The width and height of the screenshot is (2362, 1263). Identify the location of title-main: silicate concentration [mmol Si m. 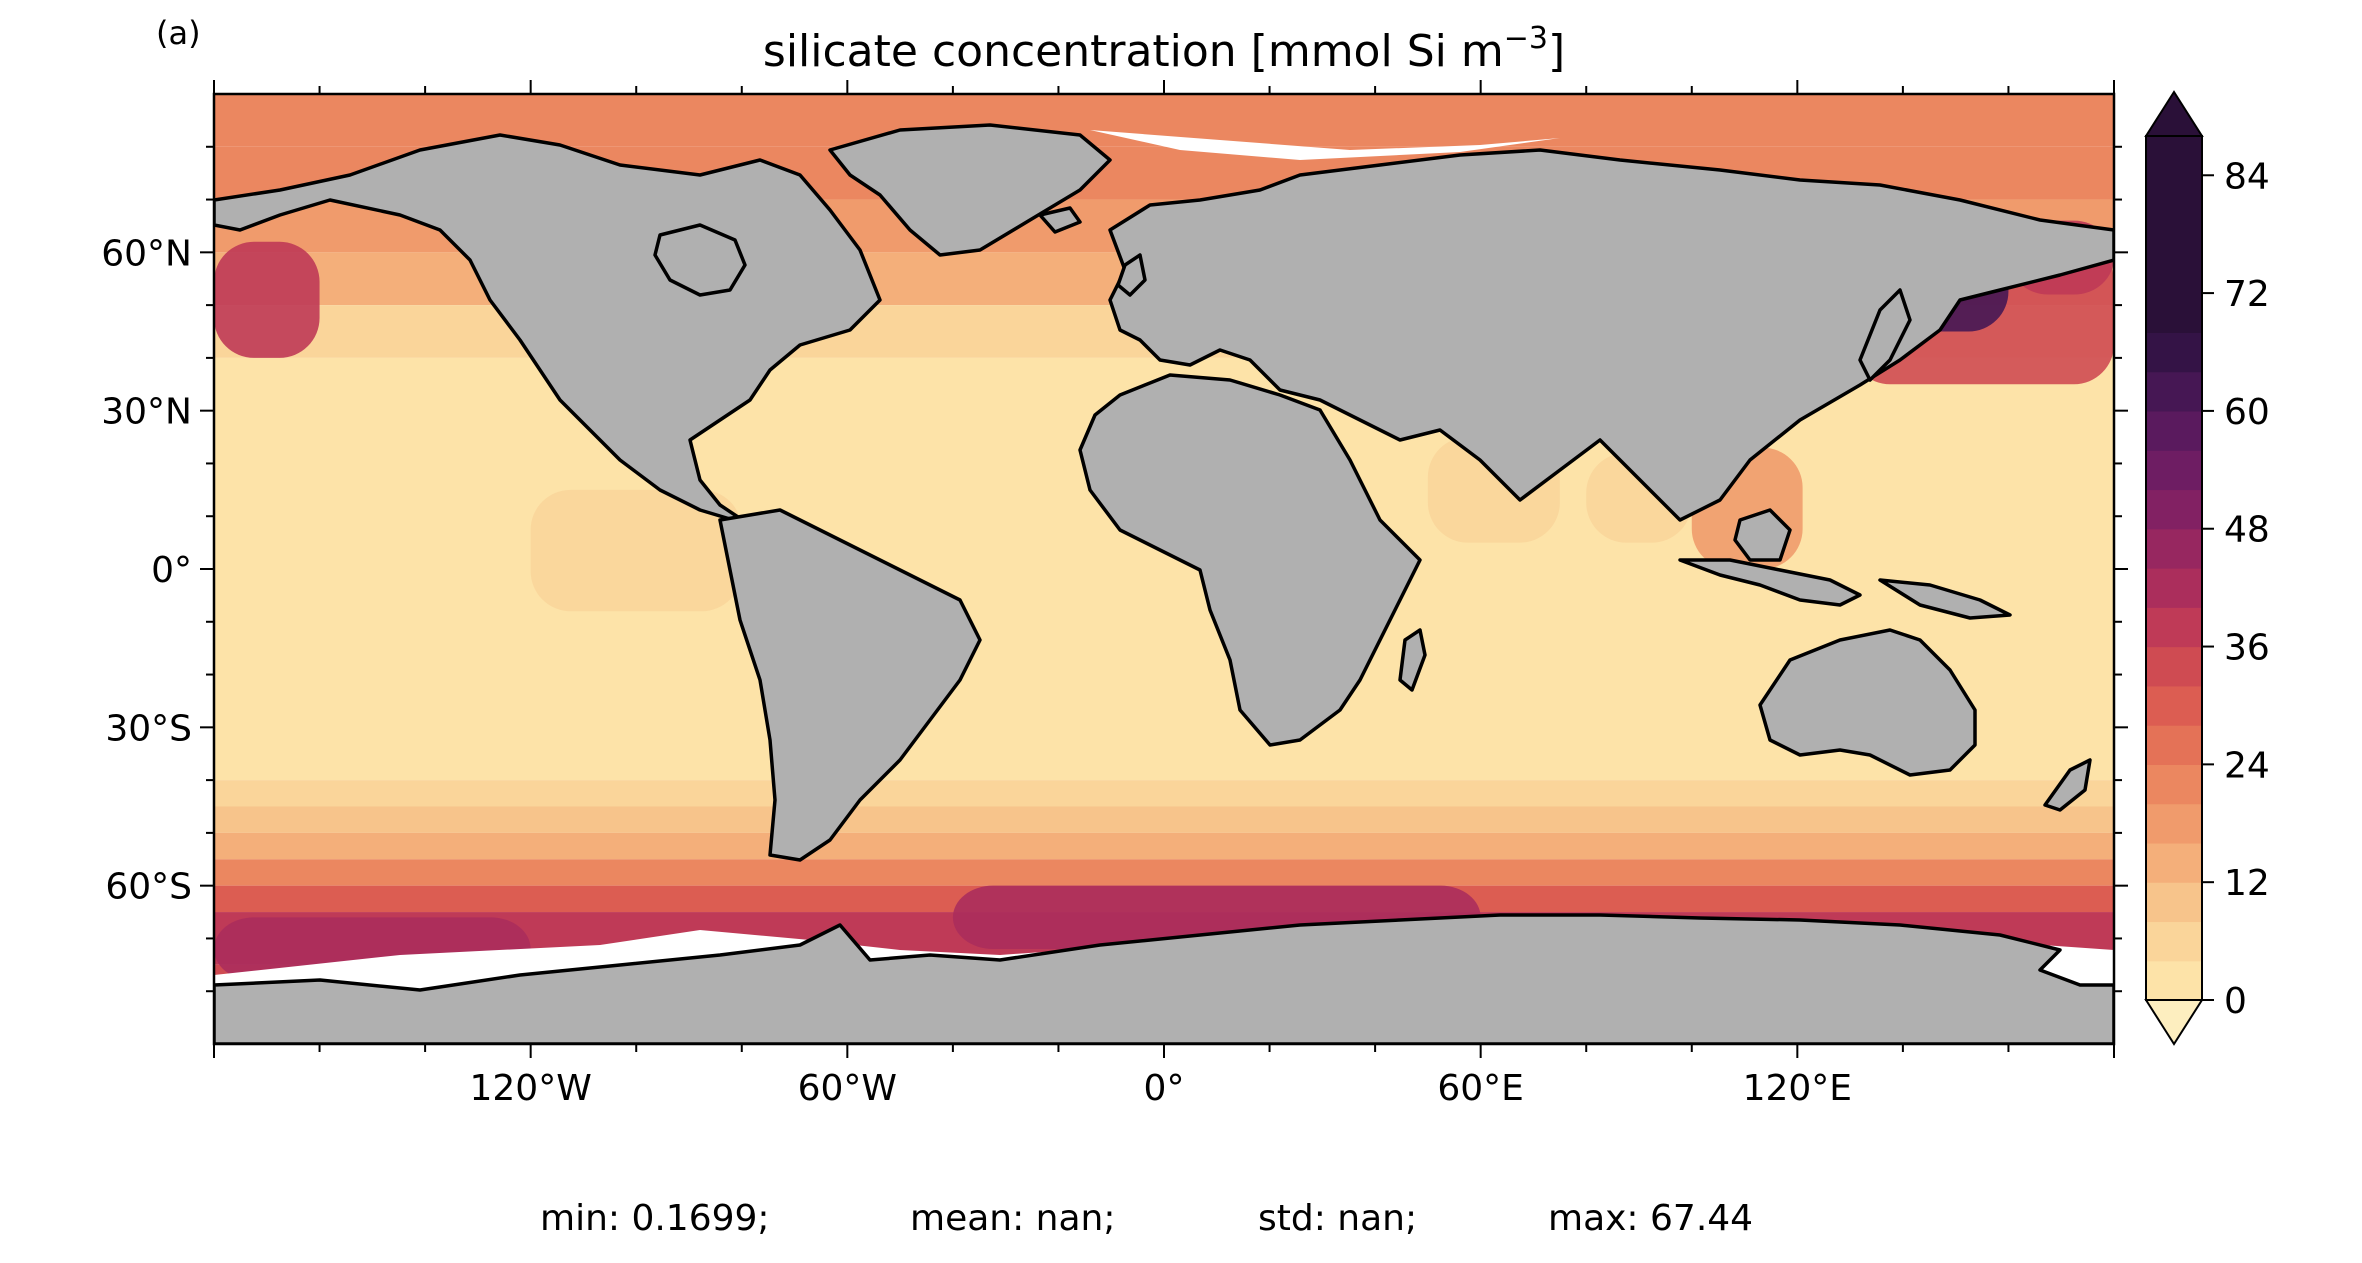
(1133, 51).